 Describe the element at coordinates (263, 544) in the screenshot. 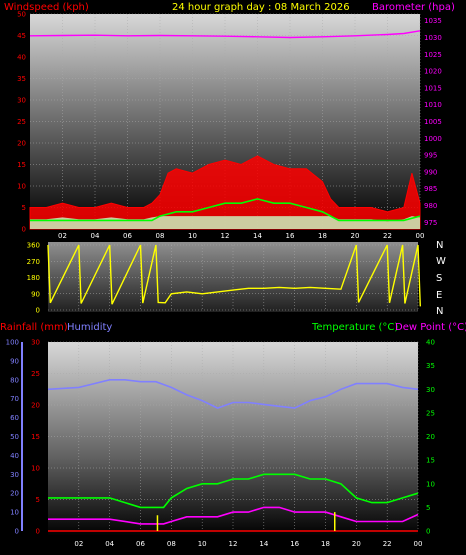

I see `rain-x-tick-14: 14` at that location.